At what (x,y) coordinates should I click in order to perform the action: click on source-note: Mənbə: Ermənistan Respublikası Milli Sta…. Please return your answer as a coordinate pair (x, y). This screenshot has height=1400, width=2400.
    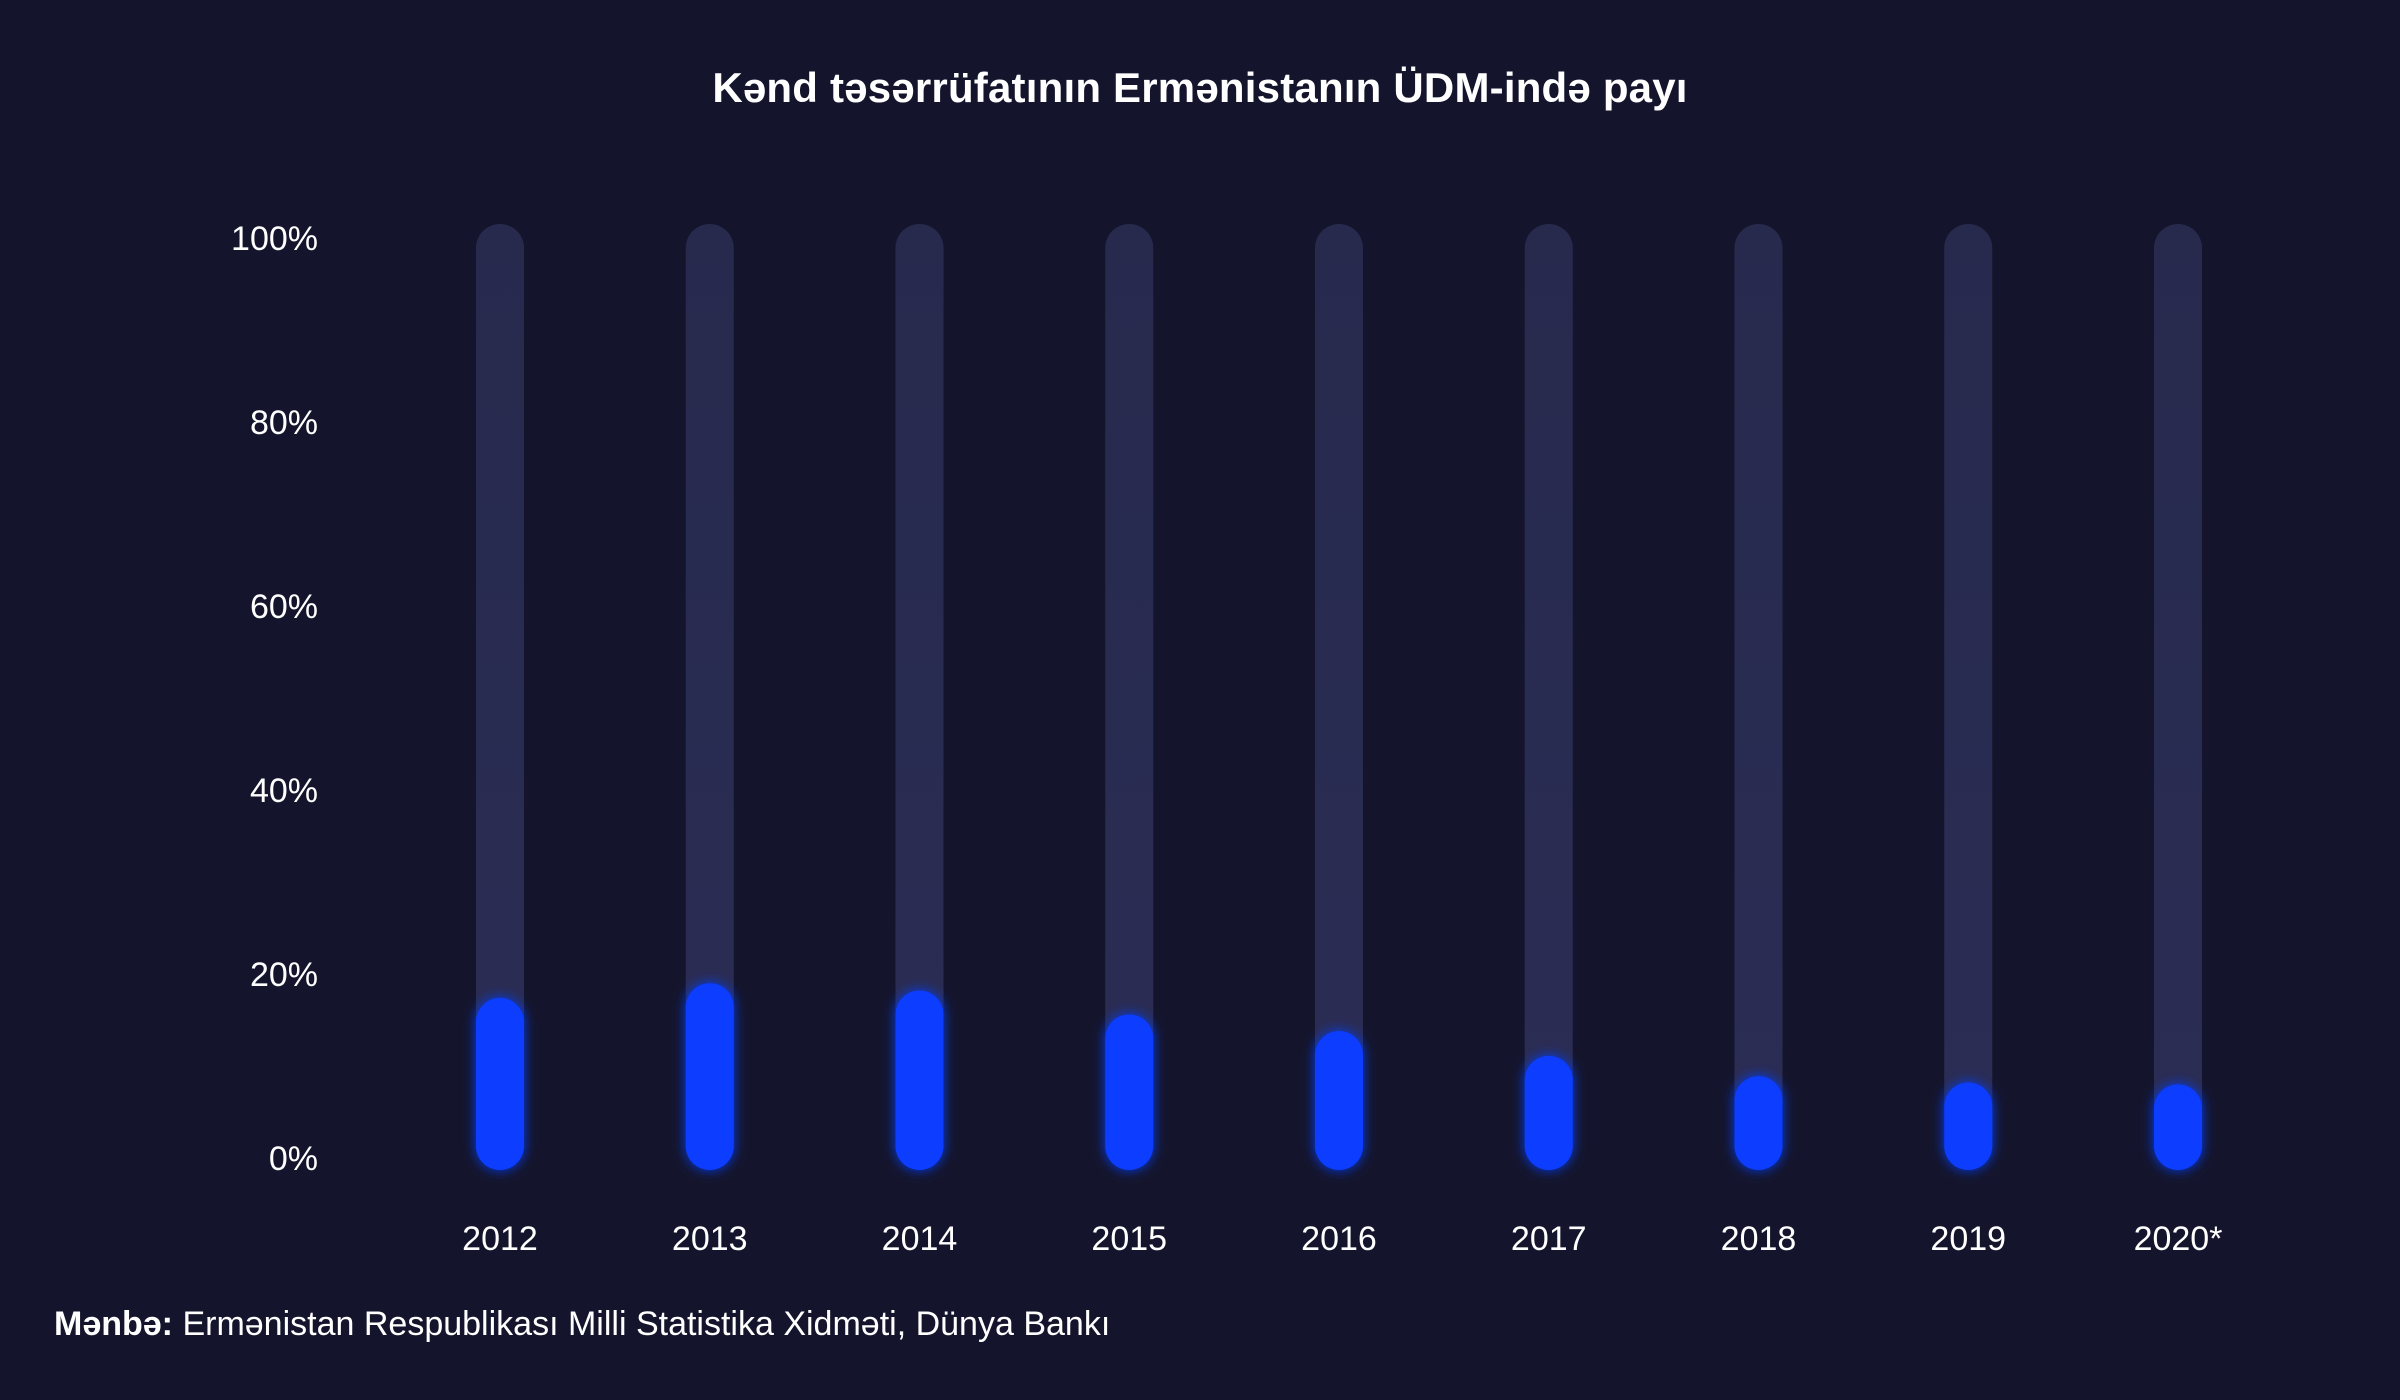
    Looking at the image, I should click on (582, 1324).